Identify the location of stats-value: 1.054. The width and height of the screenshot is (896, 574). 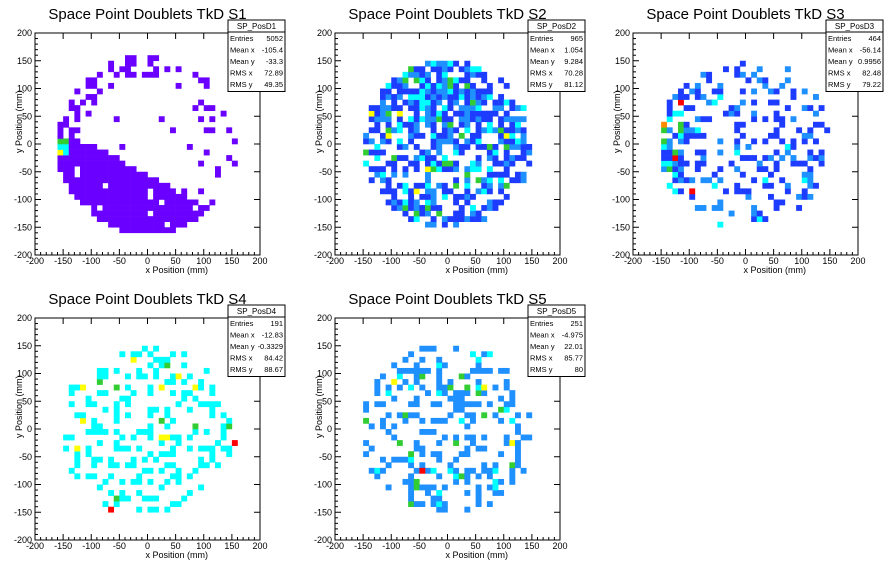
(573, 50).